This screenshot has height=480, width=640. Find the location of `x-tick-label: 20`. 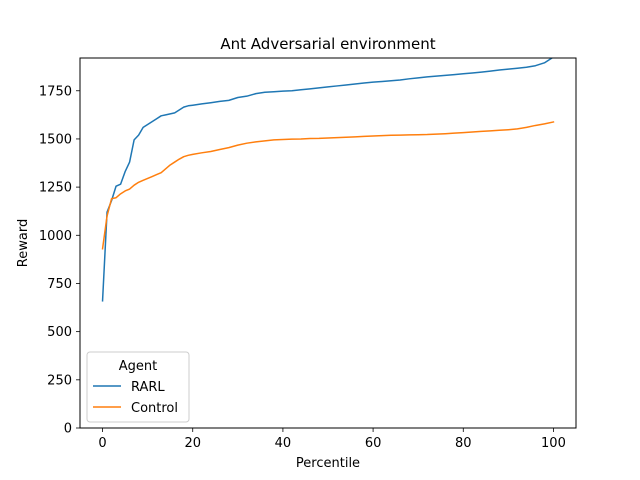

x-tick-label: 20 is located at coordinates (192, 443).